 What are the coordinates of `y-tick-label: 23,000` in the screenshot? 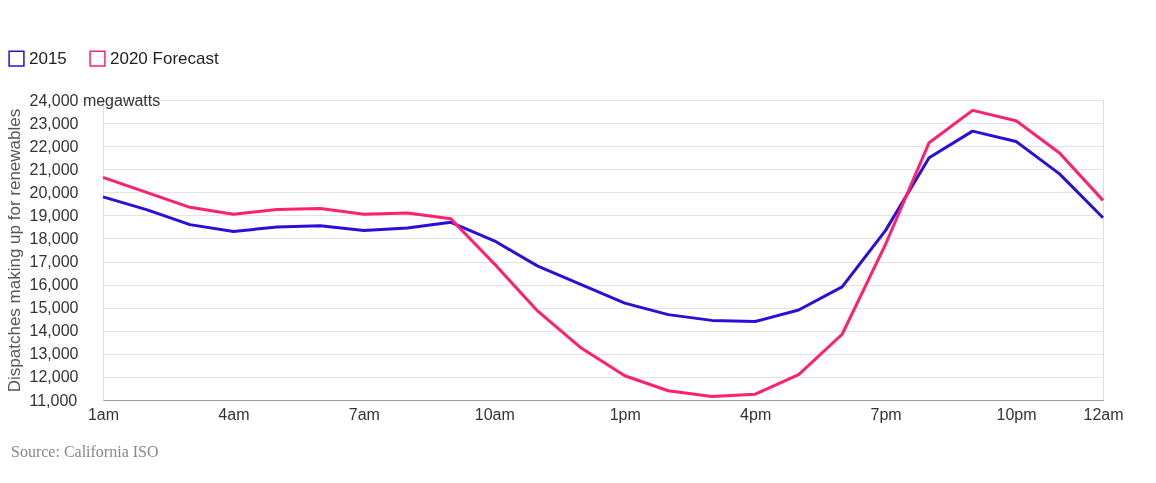 It's located at (54, 123).